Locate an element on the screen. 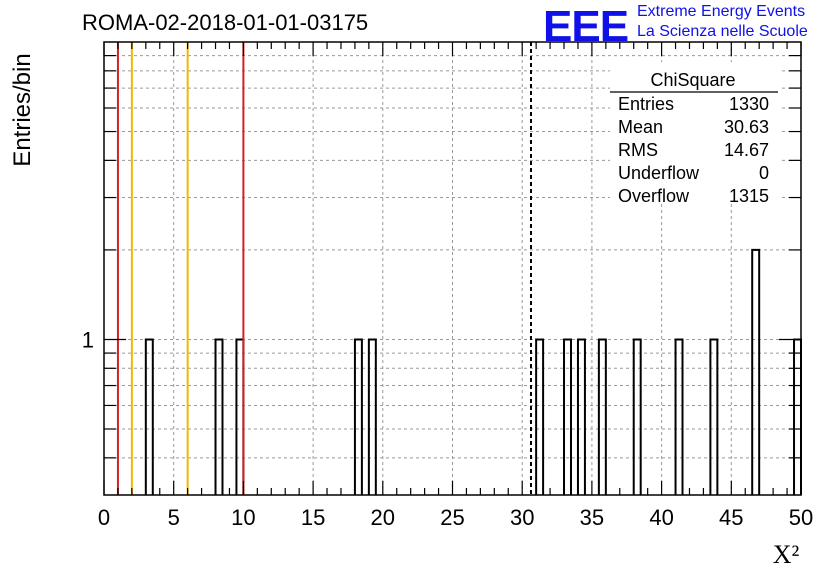 The height and width of the screenshot is (572, 836). stats-label: RMS is located at coordinates (638, 150).